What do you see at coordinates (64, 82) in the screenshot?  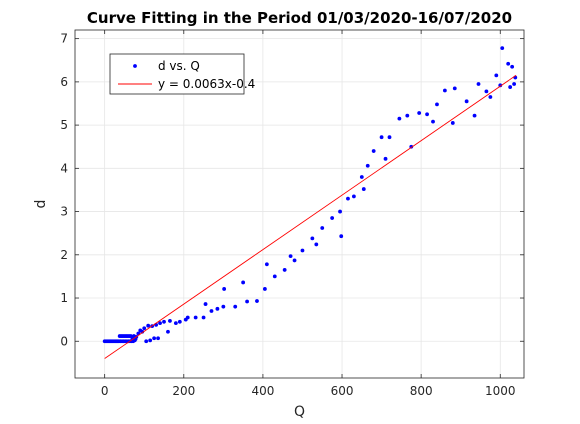 I see `y-tick-label: 6` at bounding box center [64, 82].